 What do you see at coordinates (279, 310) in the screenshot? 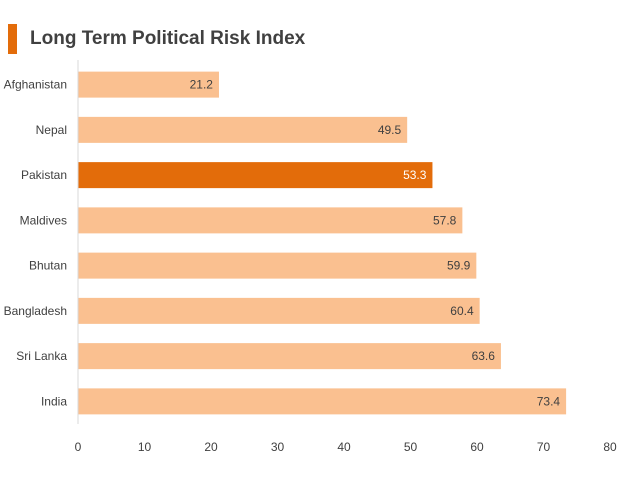
I see `bar-bangladesh` at bounding box center [279, 310].